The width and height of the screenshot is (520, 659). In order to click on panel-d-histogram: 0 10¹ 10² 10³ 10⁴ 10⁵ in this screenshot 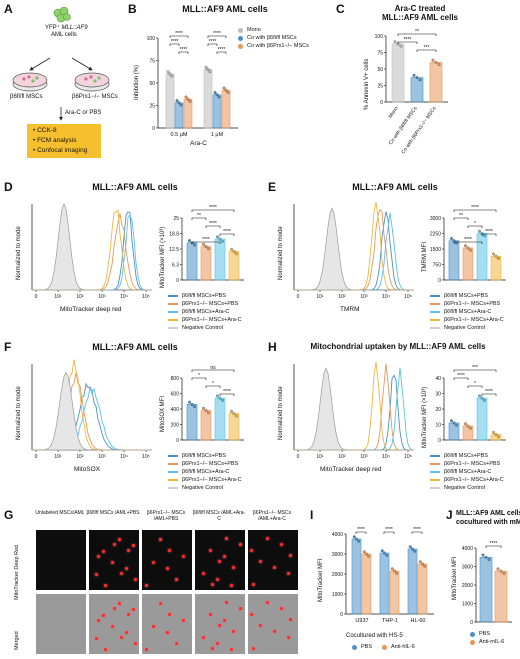, I will do `click(88, 249)`.